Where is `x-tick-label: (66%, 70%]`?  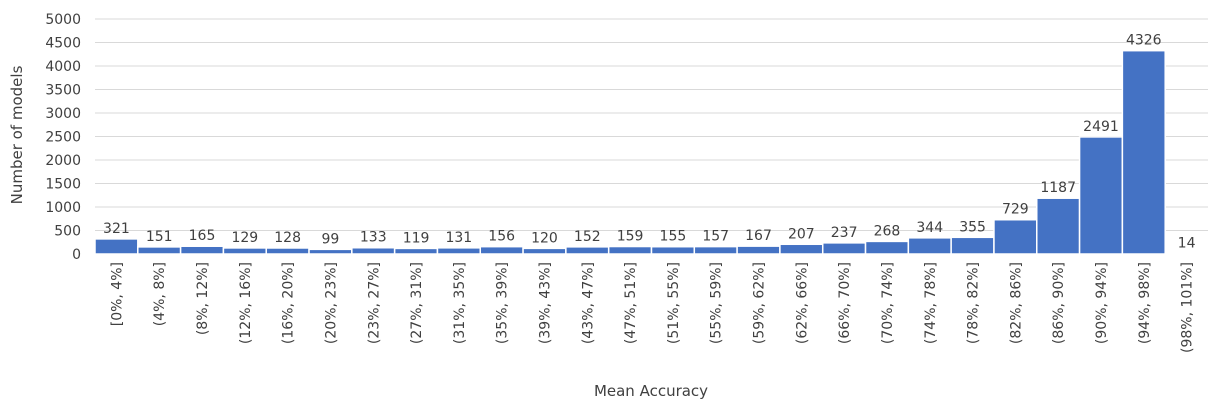 x-tick-label: (66%, 70%] is located at coordinates (845, 303).